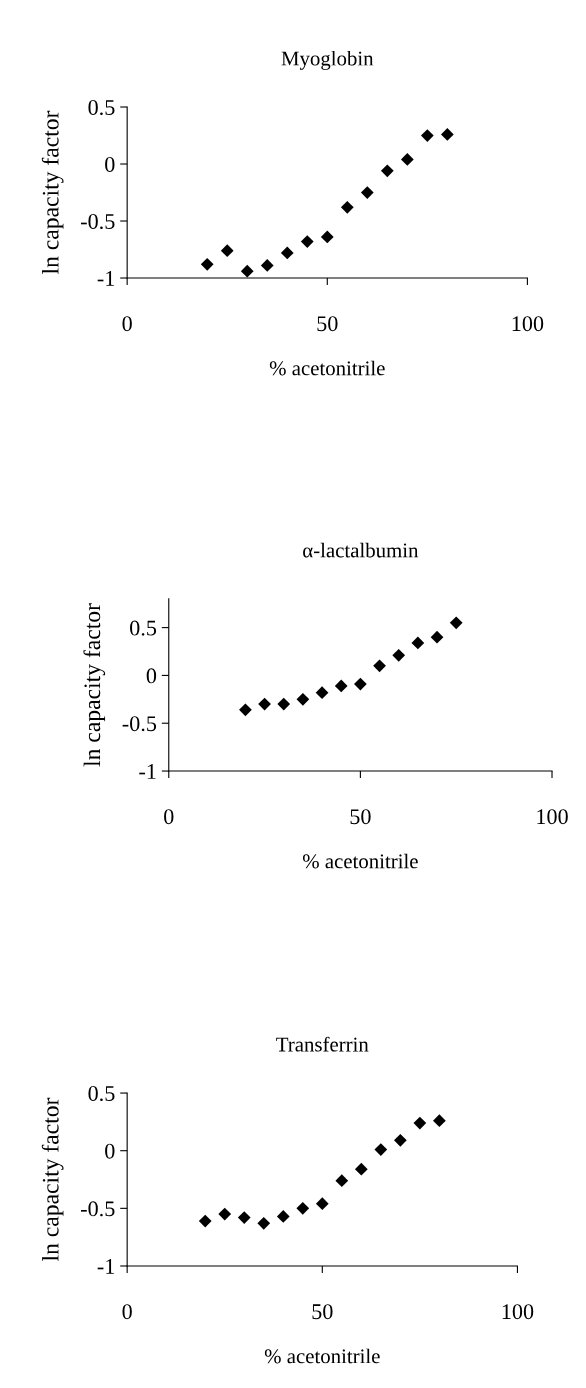  Describe the element at coordinates (327, 60) in the screenshot. I see `chart-title: Myoglobin` at that location.